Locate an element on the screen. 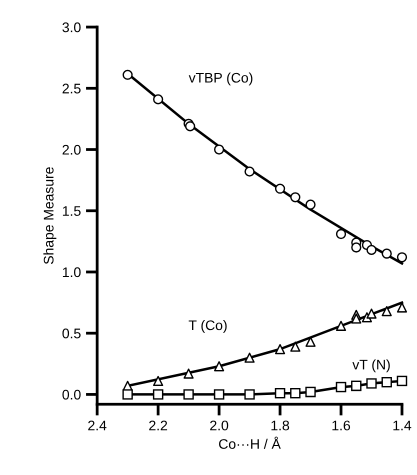 The height and width of the screenshot is (475, 417). y-tick-label: 0.0 is located at coordinates (71, 395).